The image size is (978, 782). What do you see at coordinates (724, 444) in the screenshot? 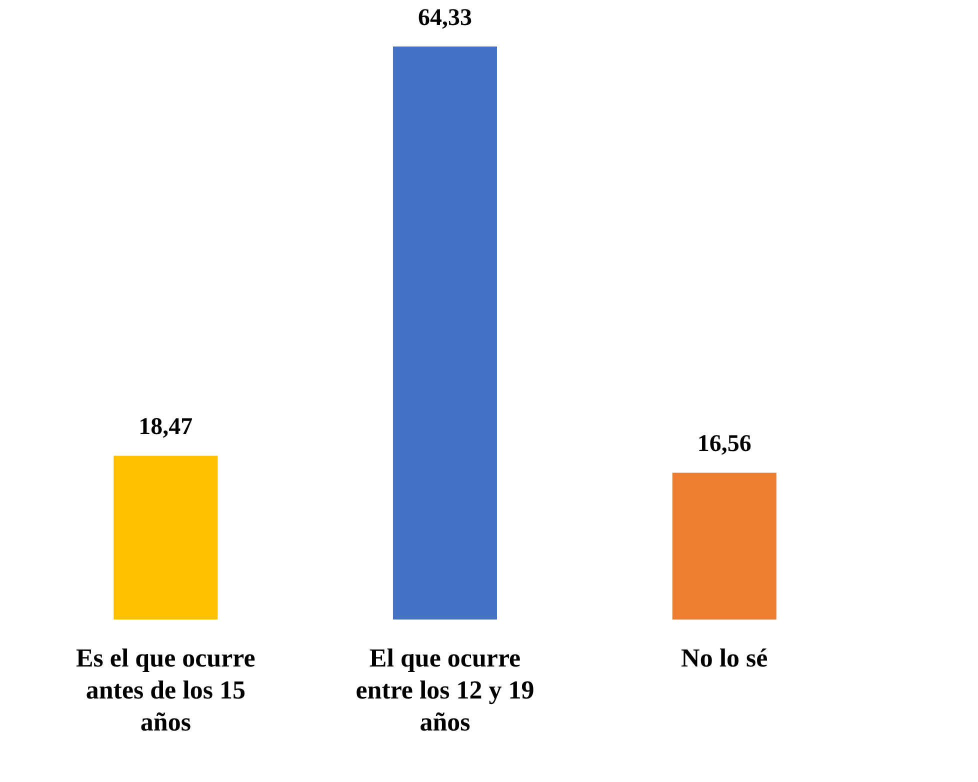
I see `data-label: 16,56` at bounding box center [724, 444].